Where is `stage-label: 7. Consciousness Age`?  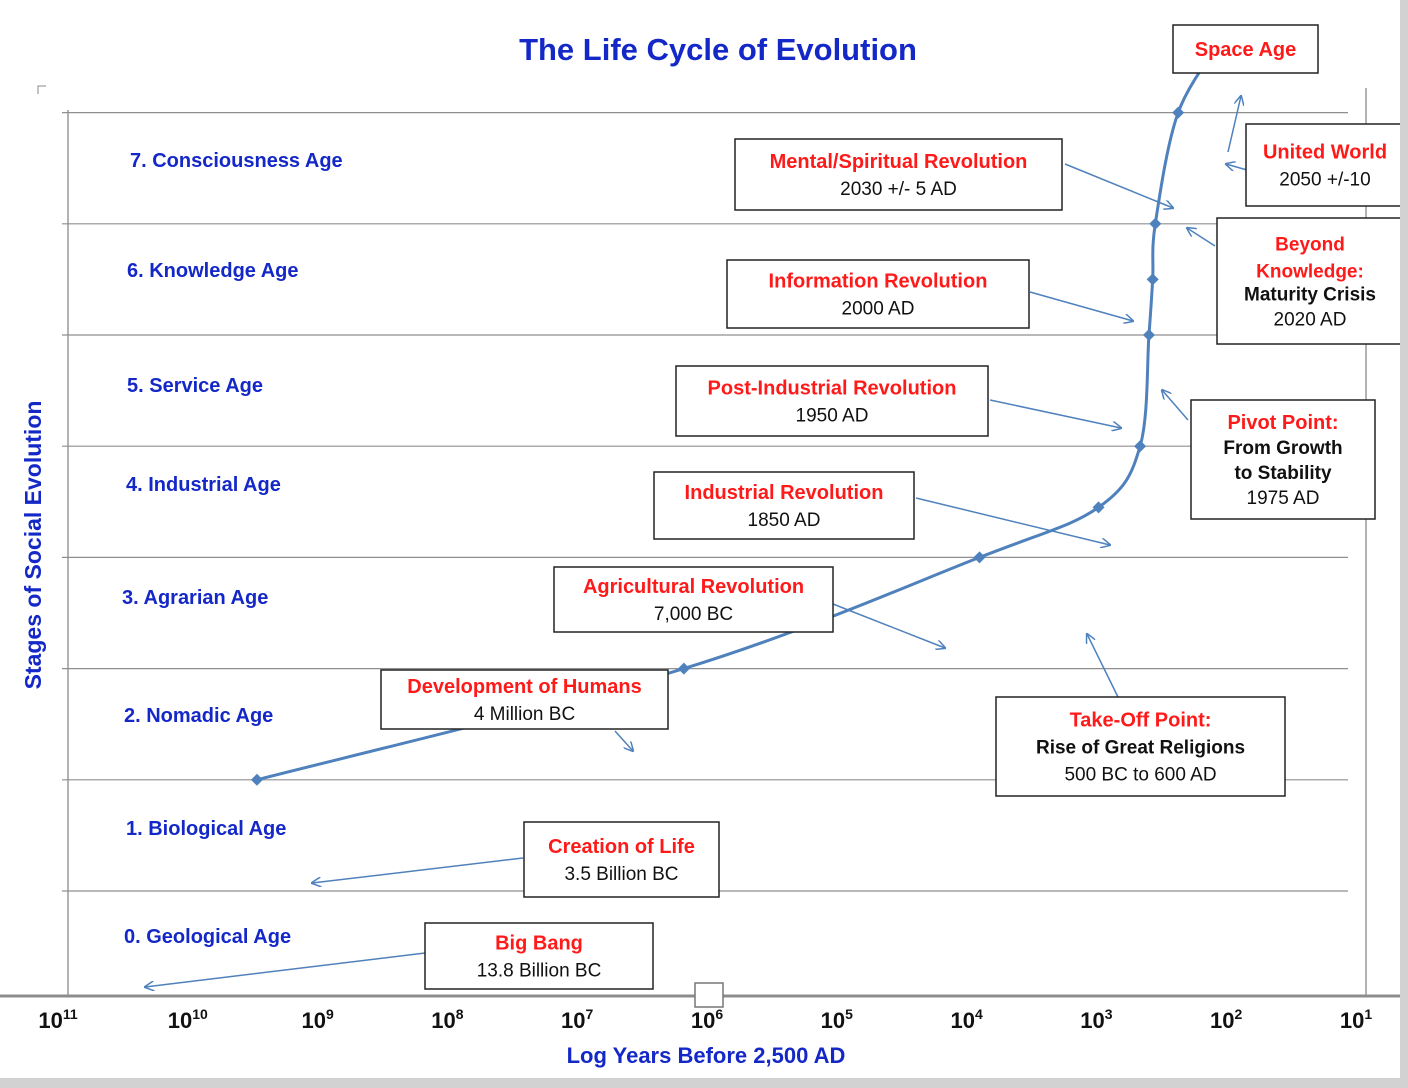 stage-label: 7. Consciousness Age is located at coordinates (236, 161).